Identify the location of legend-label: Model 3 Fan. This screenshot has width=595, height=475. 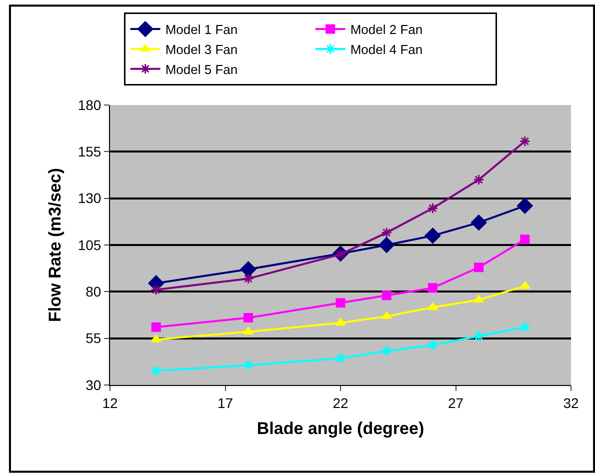
(201, 50).